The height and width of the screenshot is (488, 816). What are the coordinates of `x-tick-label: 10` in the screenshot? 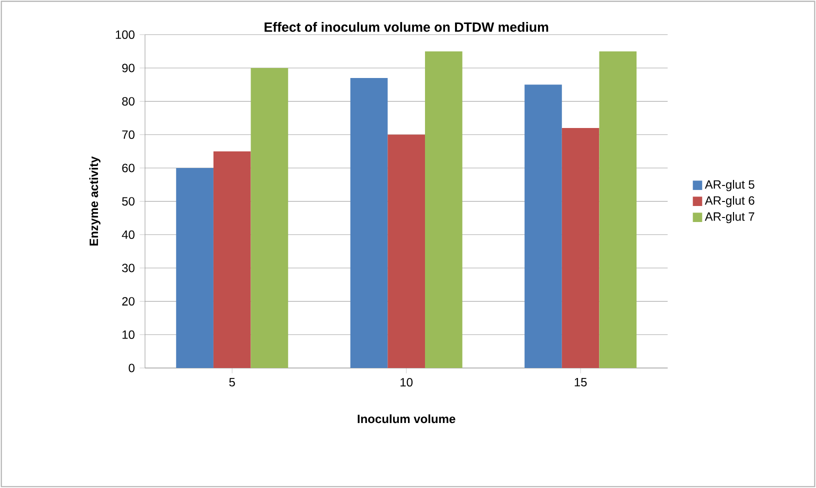 It's located at (406, 382).